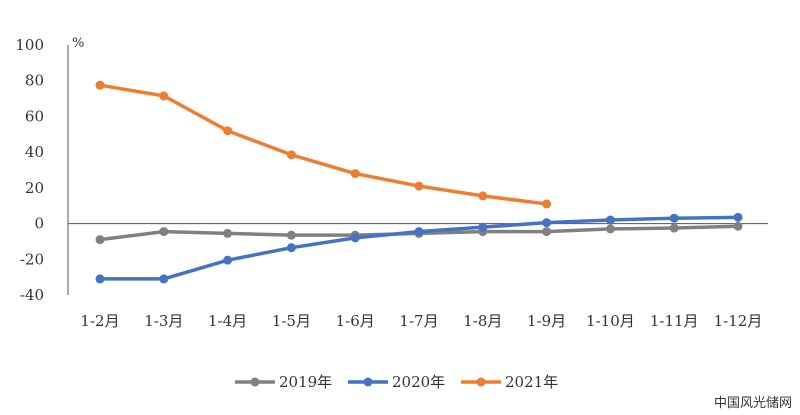 The image size is (800, 415). I want to click on legend-item: 2021年, so click(509, 382).